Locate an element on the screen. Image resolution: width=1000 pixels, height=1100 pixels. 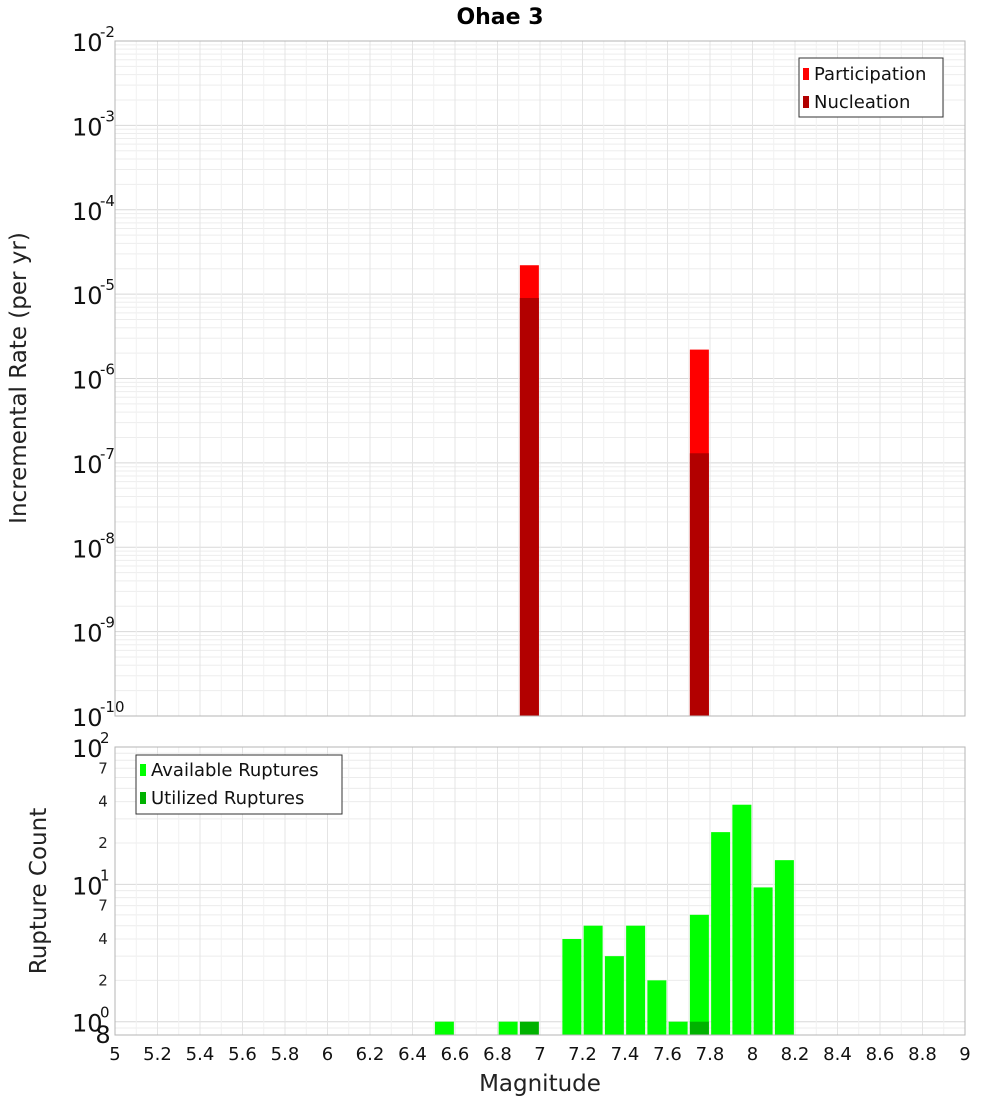
x-axis-label: Magnitude is located at coordinates (540, 1084).